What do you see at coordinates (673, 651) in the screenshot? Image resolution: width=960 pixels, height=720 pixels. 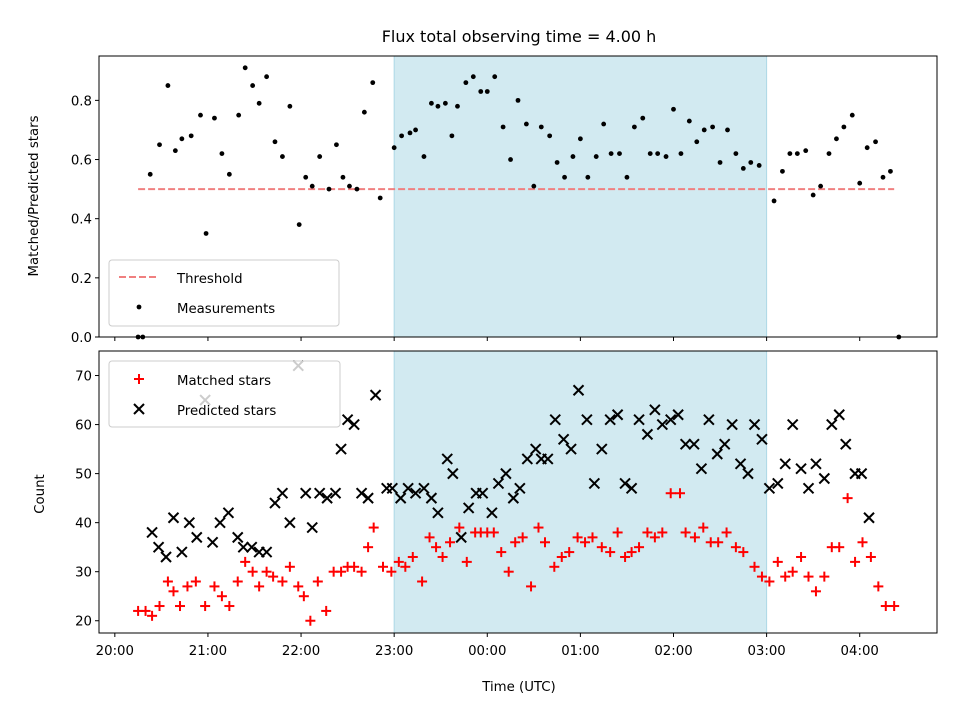 I see `x-tick-label: 02:00` at bounding box center [673, 651].